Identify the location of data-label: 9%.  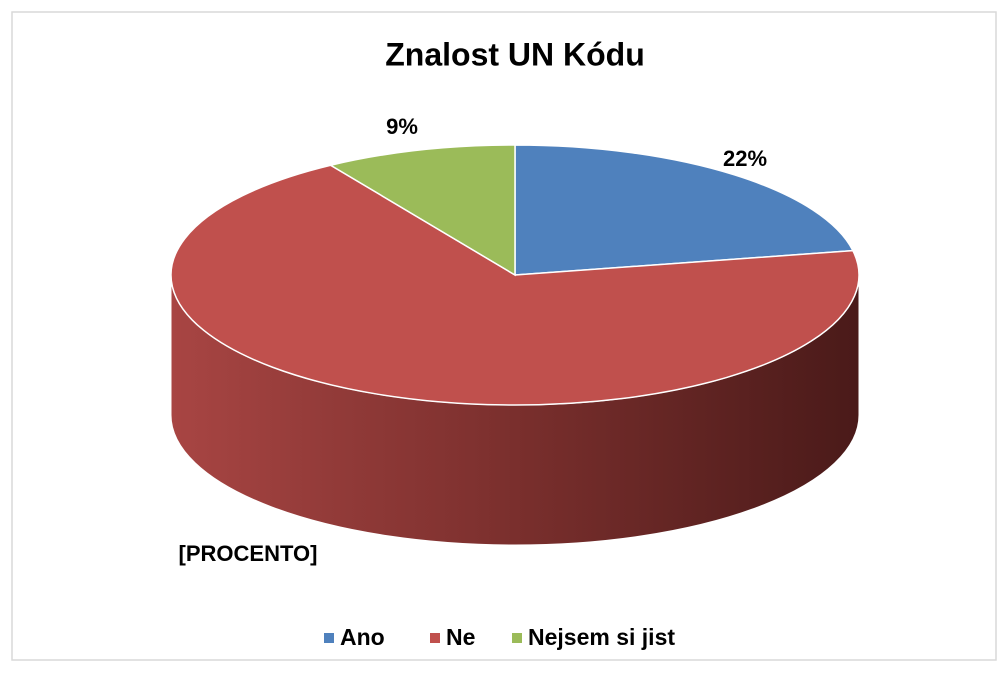
(402, 126).